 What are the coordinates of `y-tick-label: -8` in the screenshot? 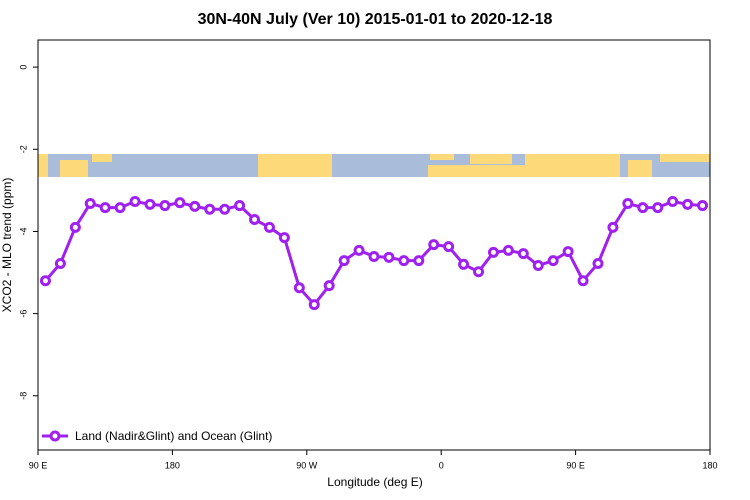 It's located at (23, 396).